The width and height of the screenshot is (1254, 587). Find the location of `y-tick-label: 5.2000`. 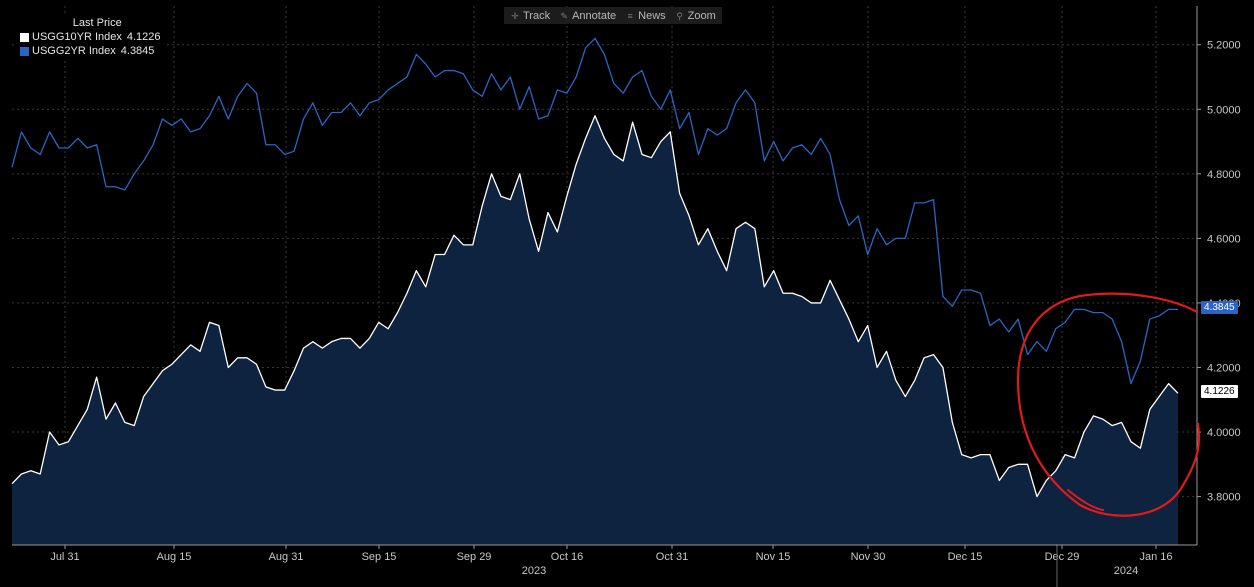

y-tick-label: 5.2000 is located at coordinates (1224, 46).